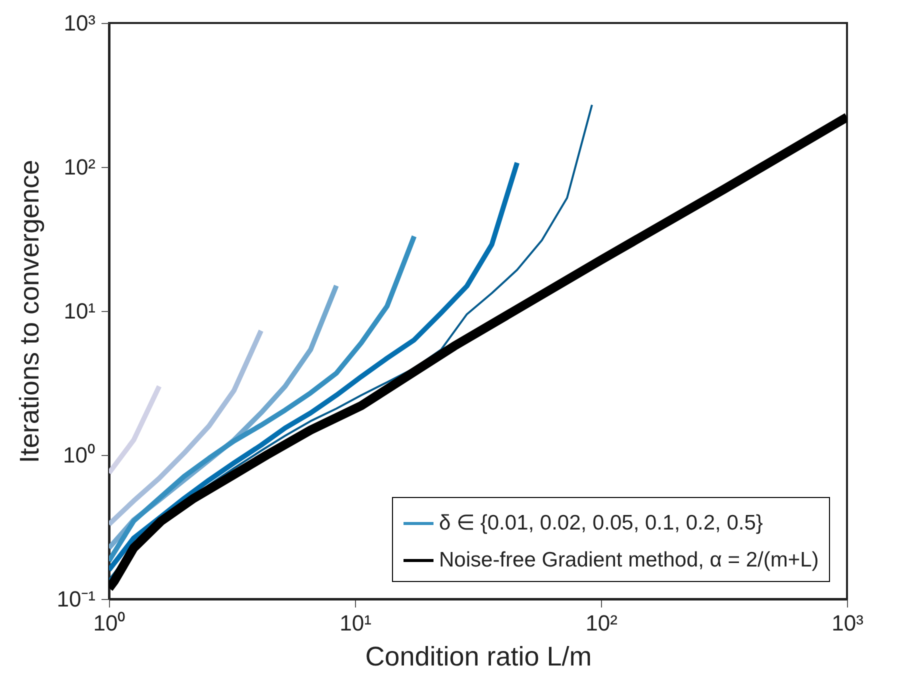 The height and width of the screenshot is (684, 919). I want to click on x-tick-label: 10⁰, so click(109, 623).